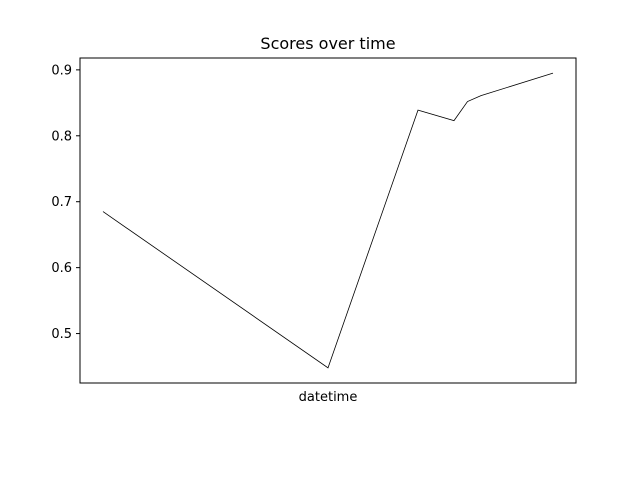  Describe the element at coordinates (327, 43) in the screenshot. I see `chart-title: Scores over time` at that location.